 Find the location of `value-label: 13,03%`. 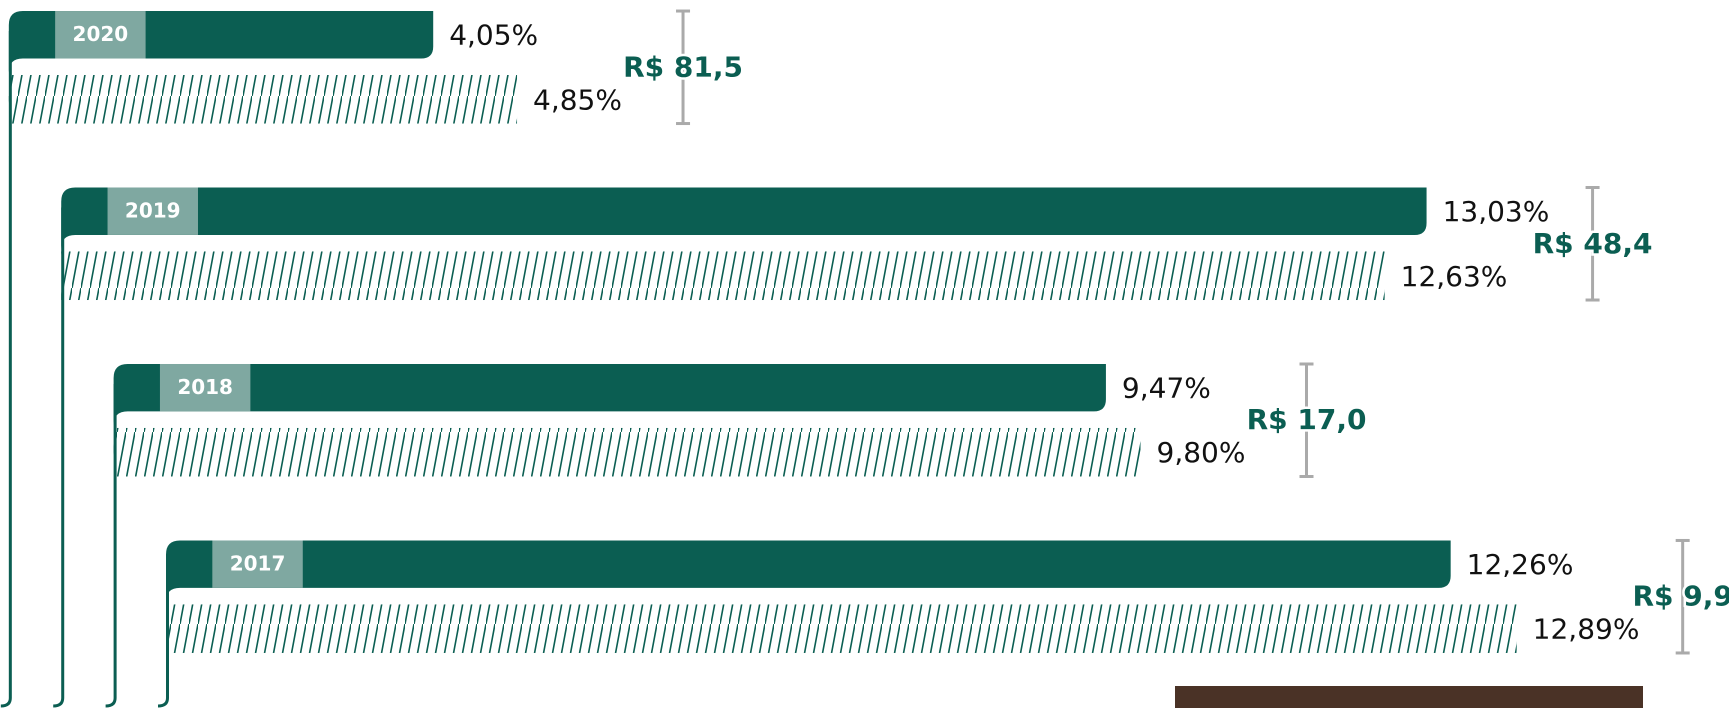

value-label: 13,03% is located at coordinates (1496, 211).